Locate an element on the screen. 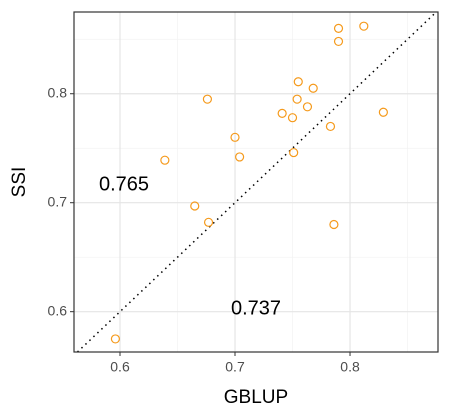  y-tick-label: 0.6 is located at coordinates (58, 310).